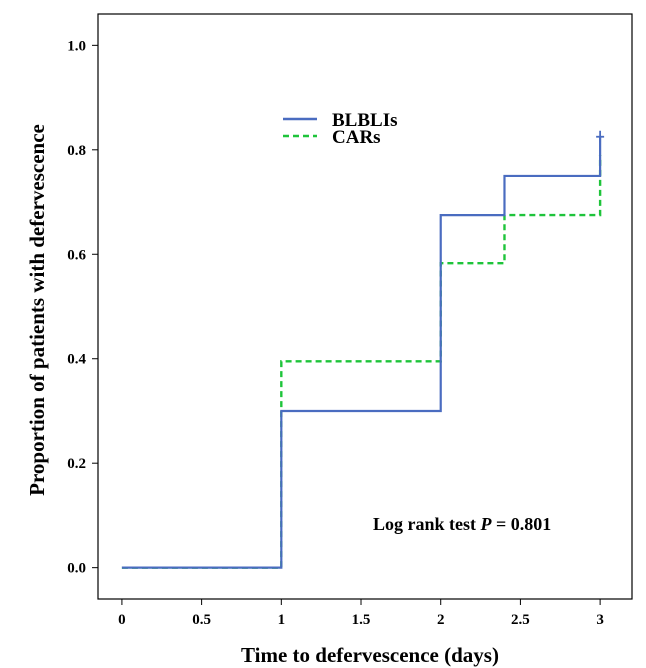  What do you see at coordinates (76, 360) in the screenshot?
I see `y-tick-label: 0.4` at bounding box center [76, 360].